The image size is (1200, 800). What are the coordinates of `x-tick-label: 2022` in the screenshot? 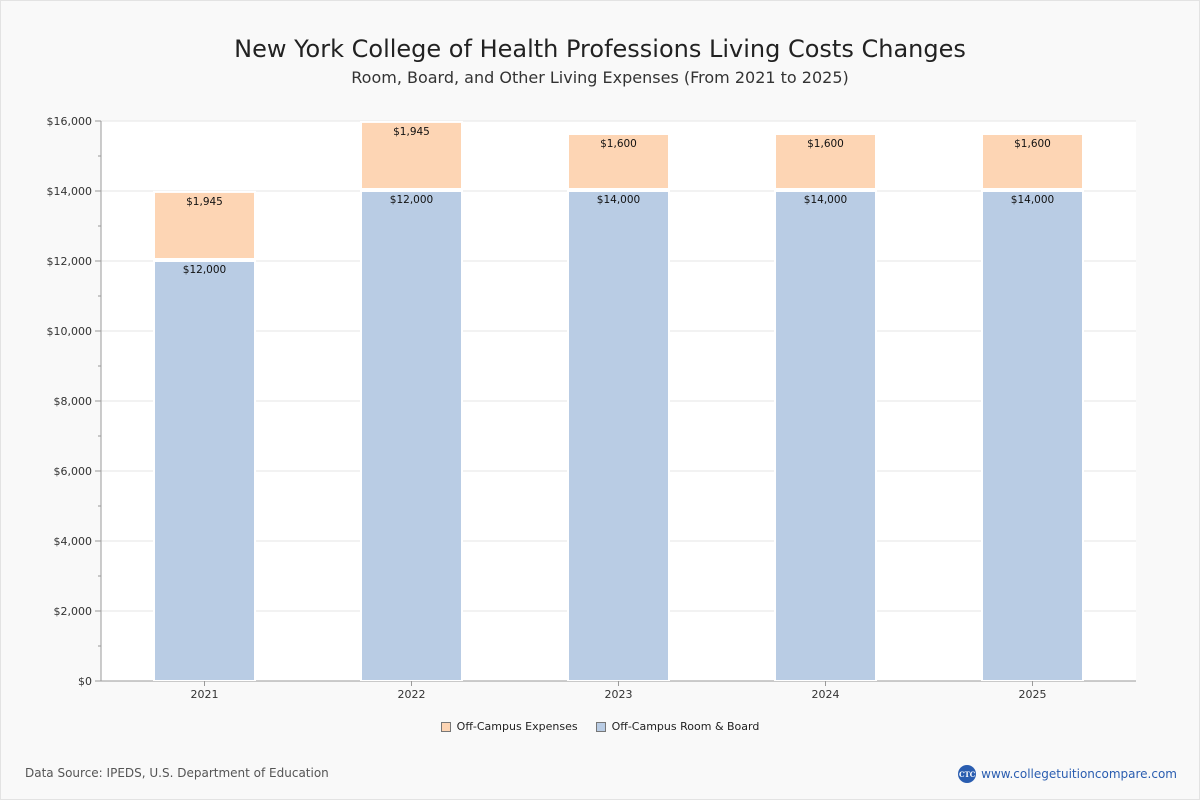 It's located at (412, 694).